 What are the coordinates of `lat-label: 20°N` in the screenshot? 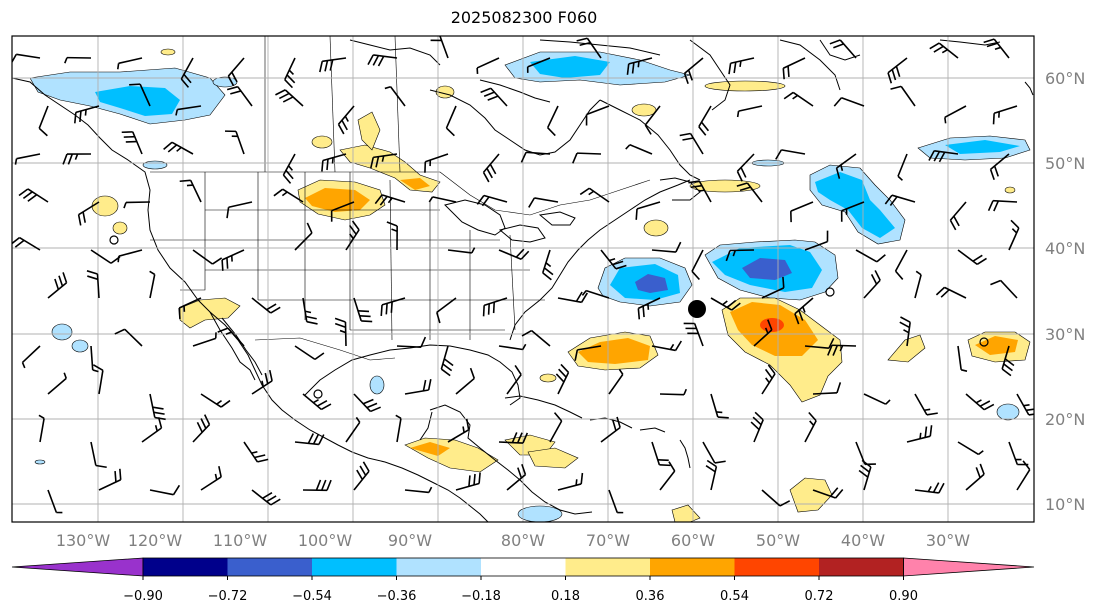 It's located at (1065, 419).